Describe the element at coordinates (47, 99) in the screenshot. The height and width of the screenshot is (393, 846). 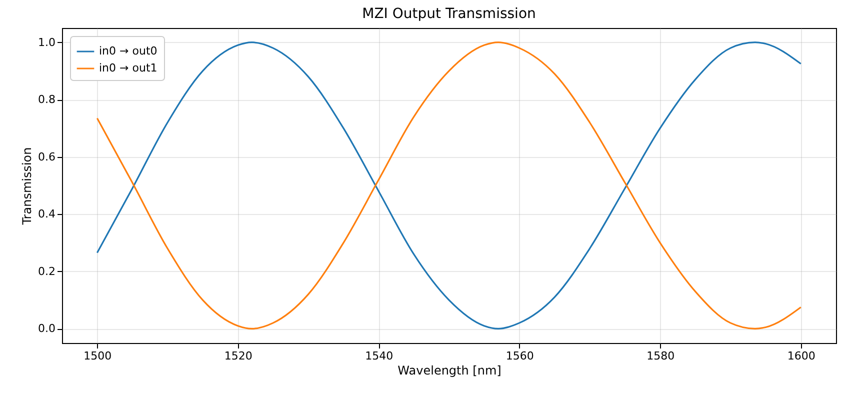
I see `y-tick-label: 0.8` at that location.